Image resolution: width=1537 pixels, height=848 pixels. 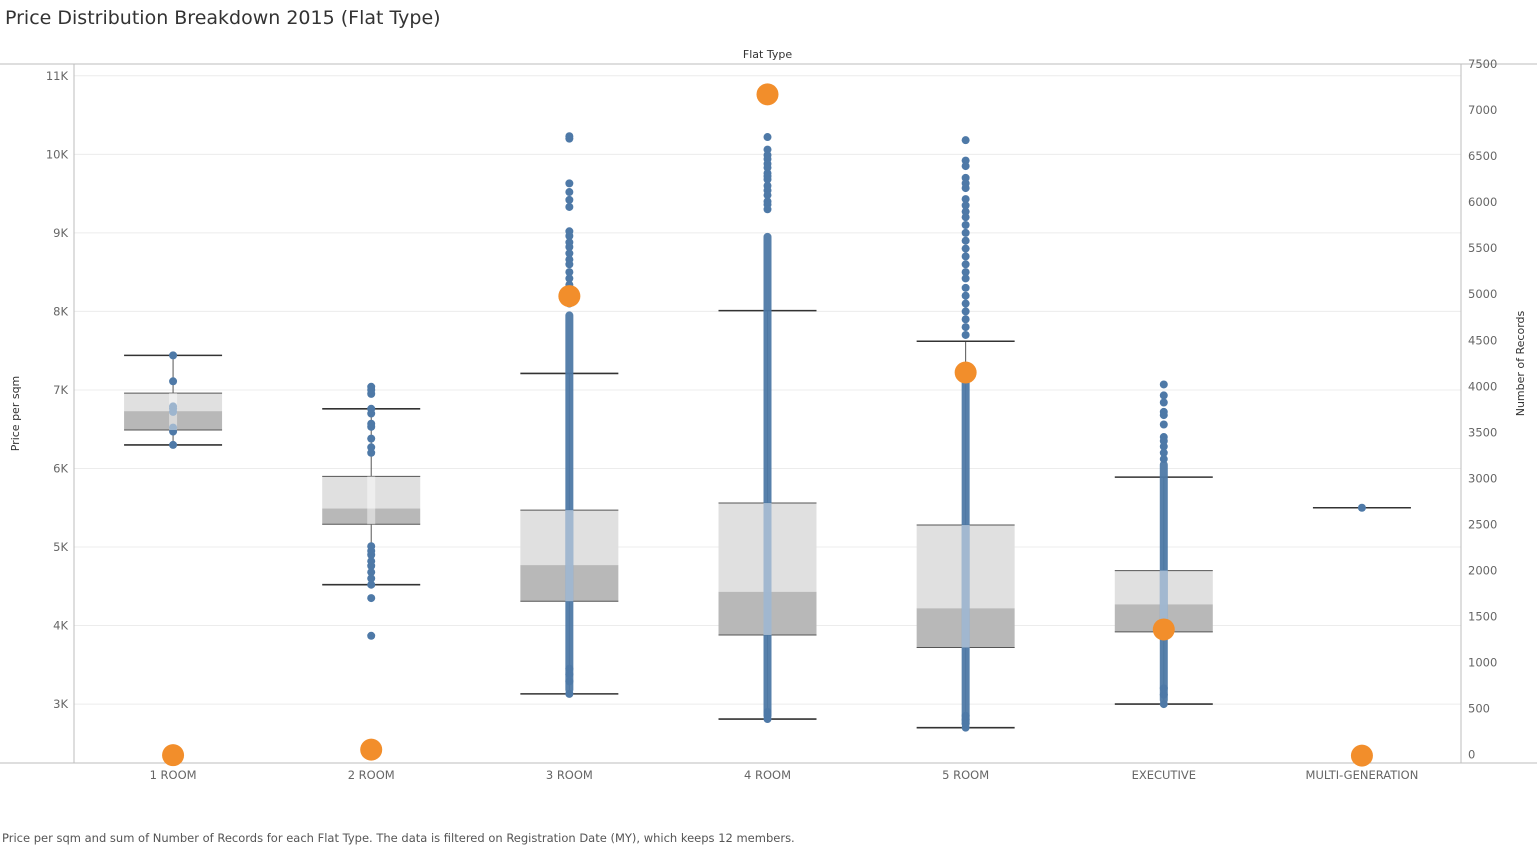 I want to click on right-tick-label: 1500, so click(x=1482, y=617).